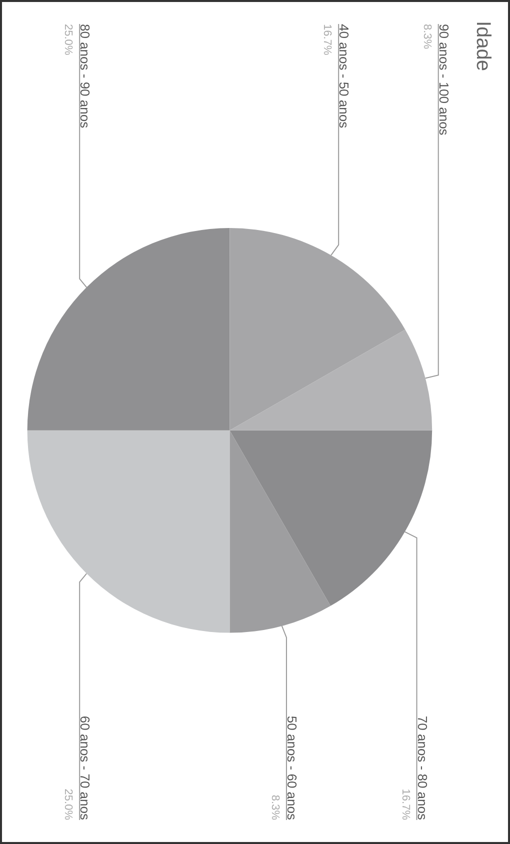  I want to click on slice-label: 40 anos - 50 anos, so click(344, 76).